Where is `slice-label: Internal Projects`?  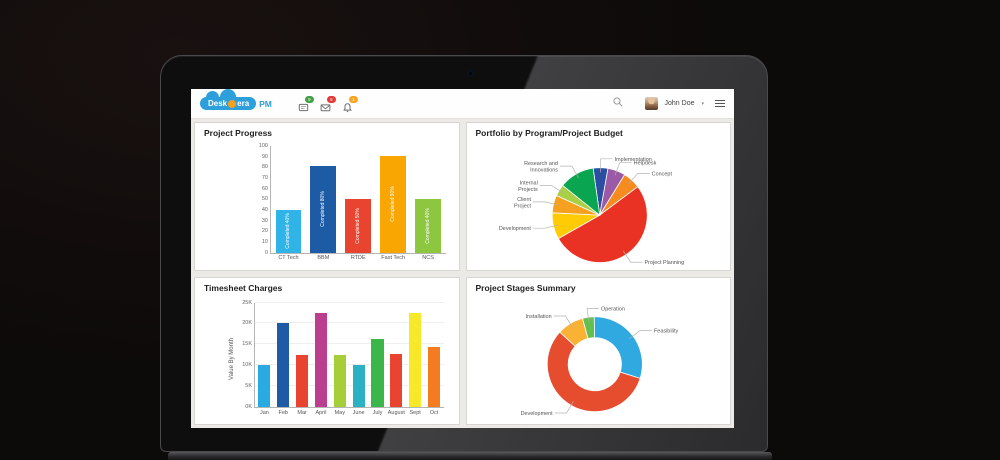
slice-label: Internal Projects is located at coordinates (528, 187).